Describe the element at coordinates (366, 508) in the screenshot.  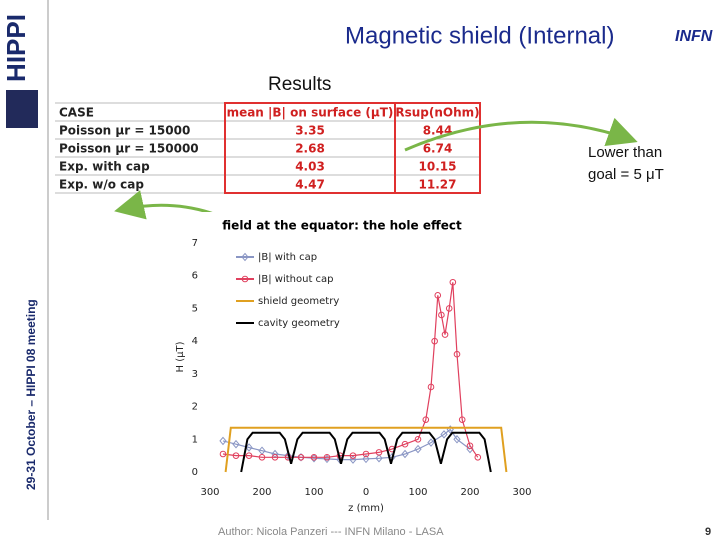
I see `x-axis-label: z (mm)` at that location.